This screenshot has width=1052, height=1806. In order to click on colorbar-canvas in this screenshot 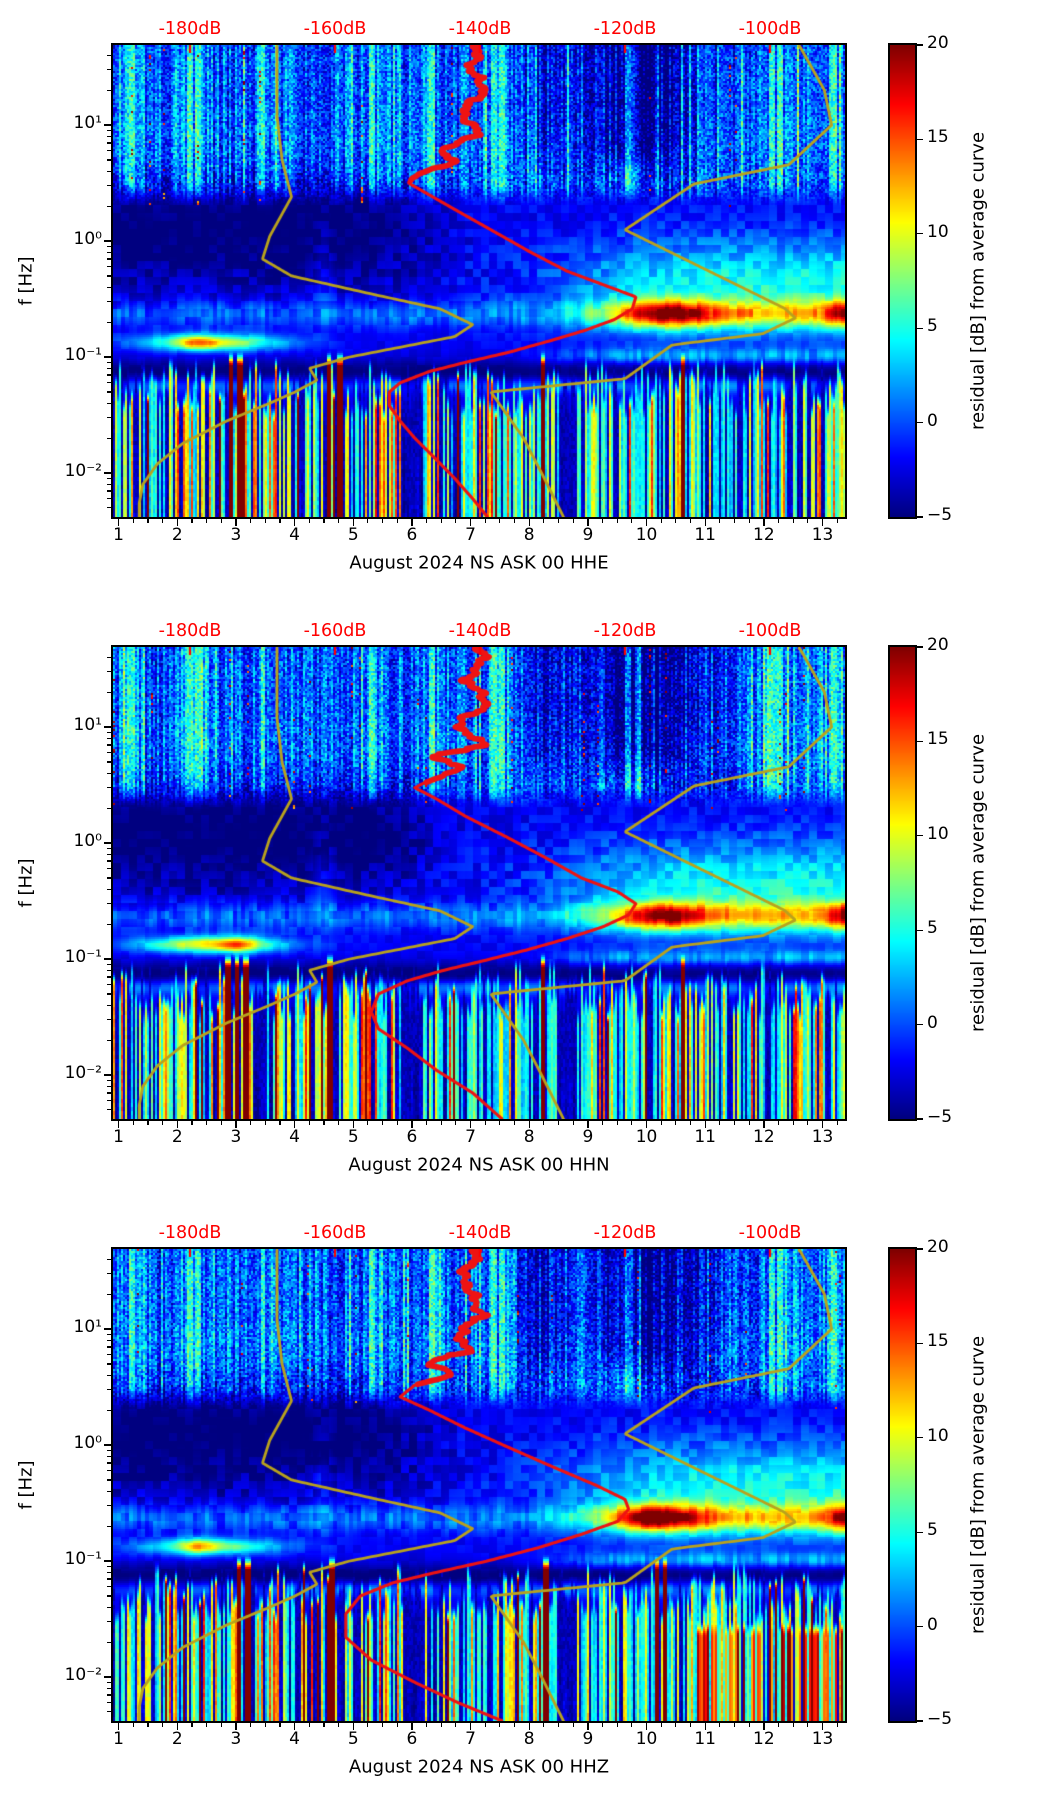, I will do `click(902, 281)`.